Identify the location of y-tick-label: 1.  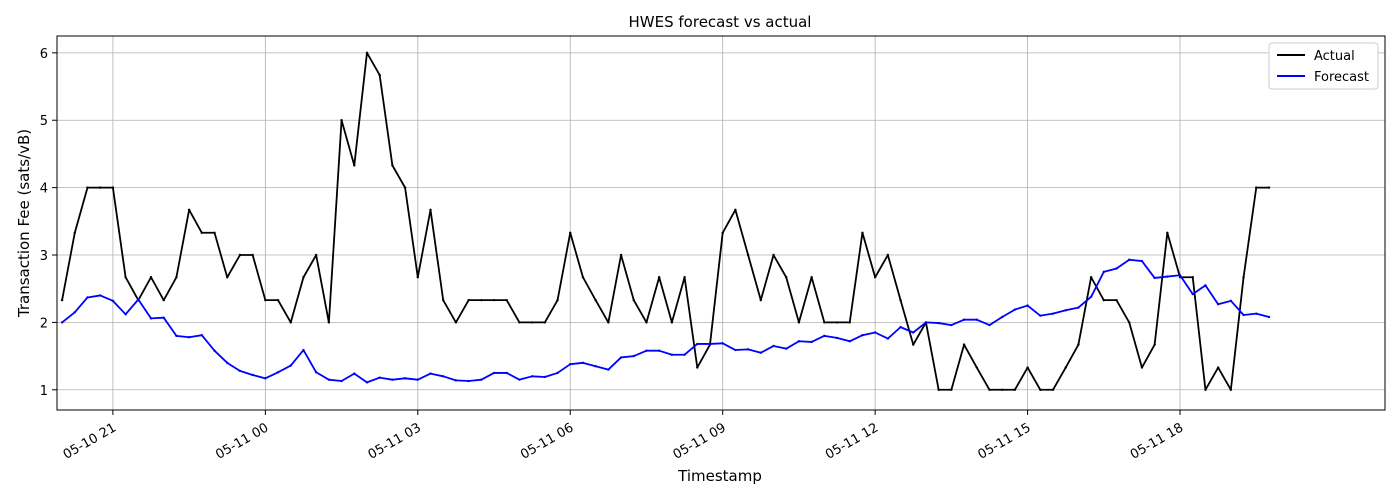
(44, 391).